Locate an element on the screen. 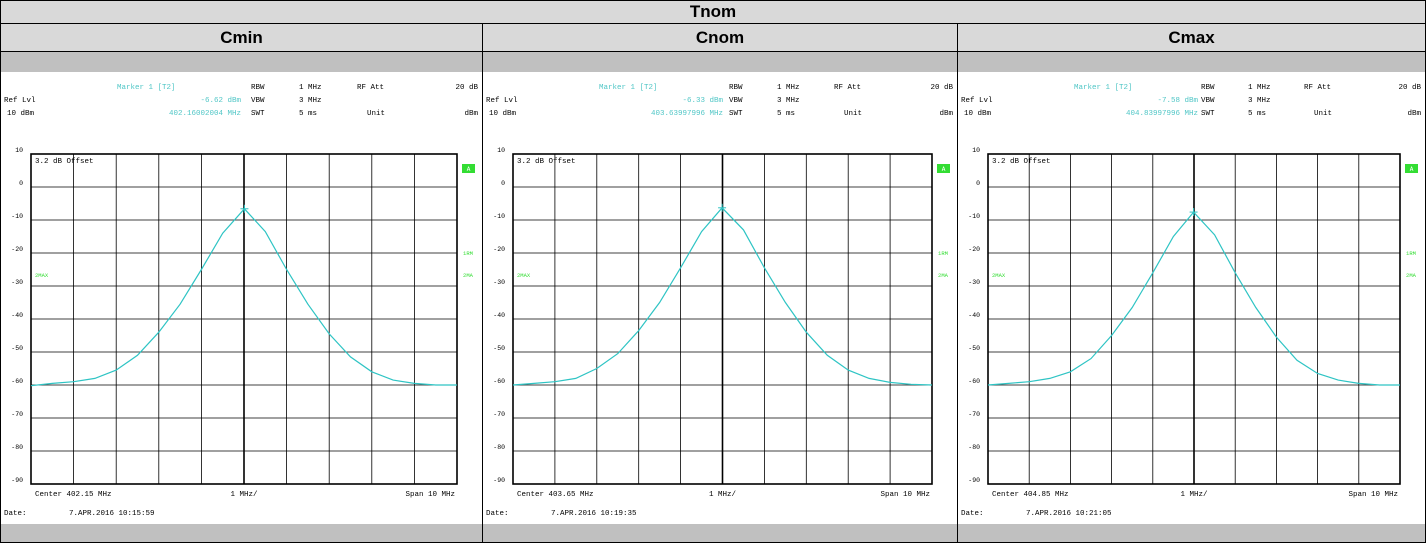 Image resolution: width=1426 pixels, height=543 pixels. bottom-bar is located at coordinates (720, 533).